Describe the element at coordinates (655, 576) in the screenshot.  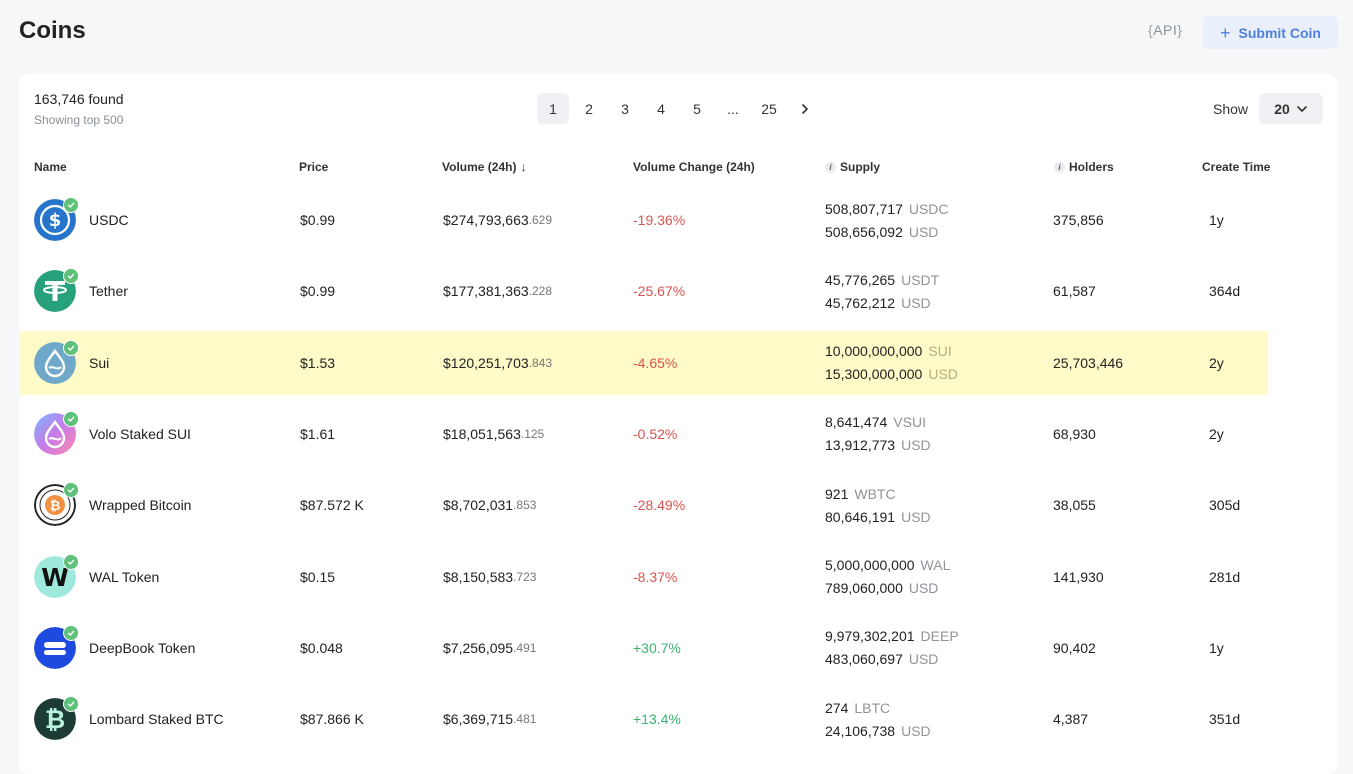
I see `volume-change: -8.37%` at that location.